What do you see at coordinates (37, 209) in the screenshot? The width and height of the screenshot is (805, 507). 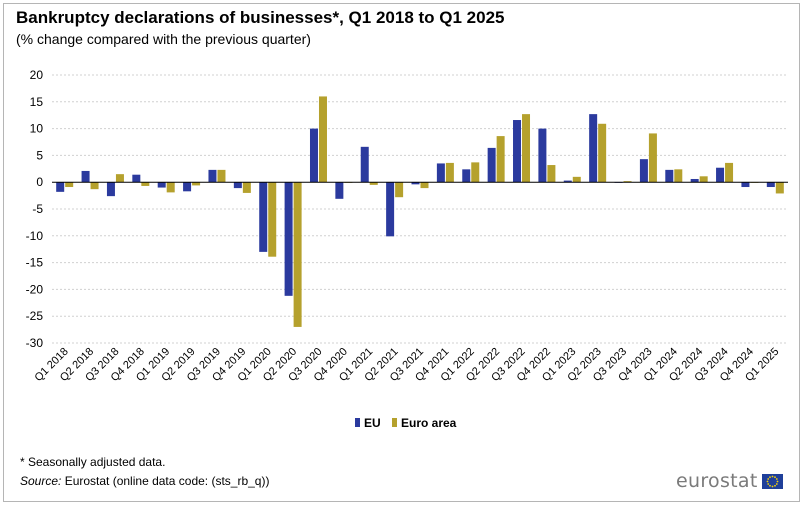 I see `y-tick-label: -5` at bounding box center [37, 209].